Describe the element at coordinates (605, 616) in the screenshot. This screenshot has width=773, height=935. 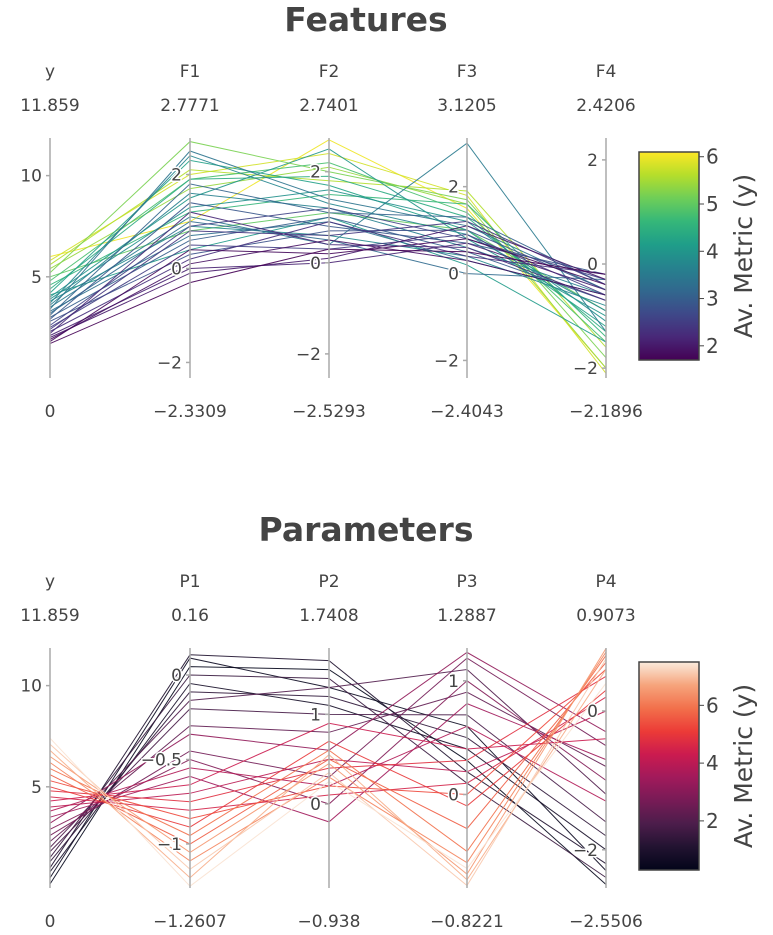
I see `axis-max-label: 0.9073` at that location.